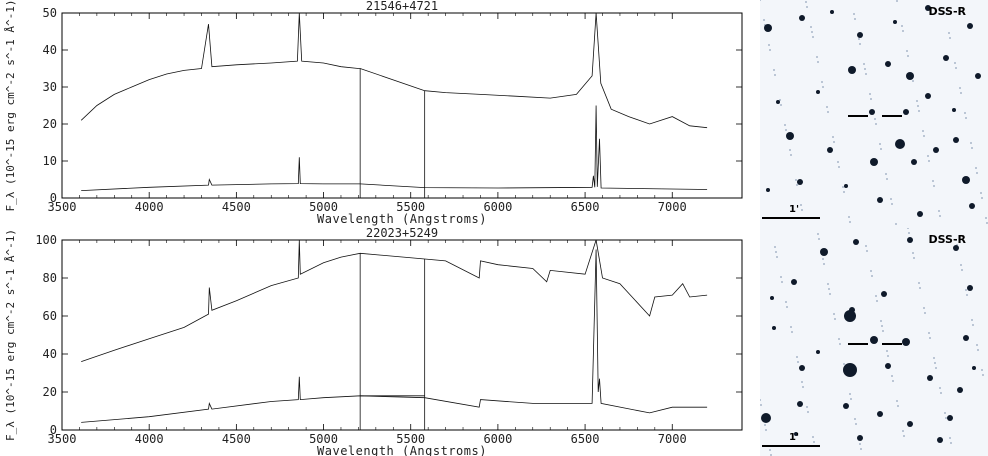 The image size is (988, 456). Describe the element at coordinates (585, 207) in the screenshot. I see `x-tick-label: 6500` at that location.